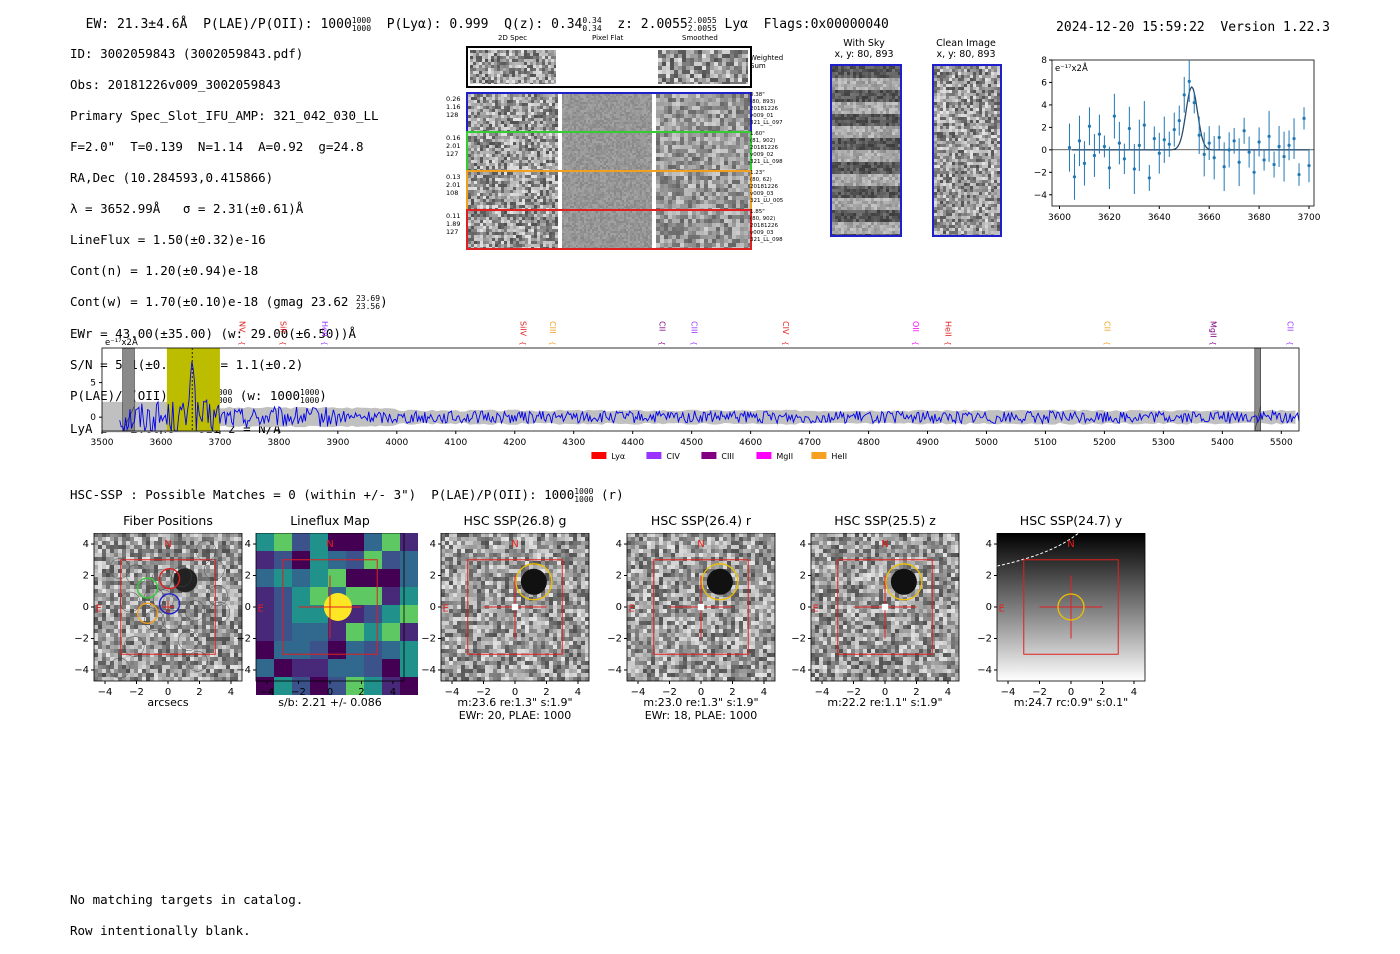  I want to click on weighted-2dspec, so click(513, 67).